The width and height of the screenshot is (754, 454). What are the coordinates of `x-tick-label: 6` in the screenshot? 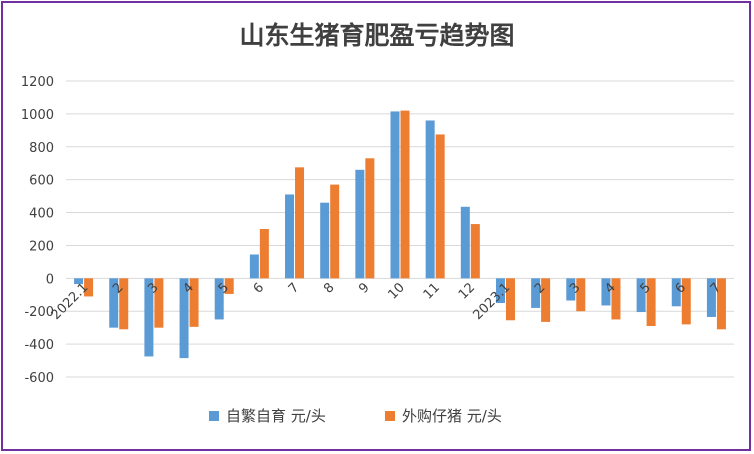 It's located at (259, 288).